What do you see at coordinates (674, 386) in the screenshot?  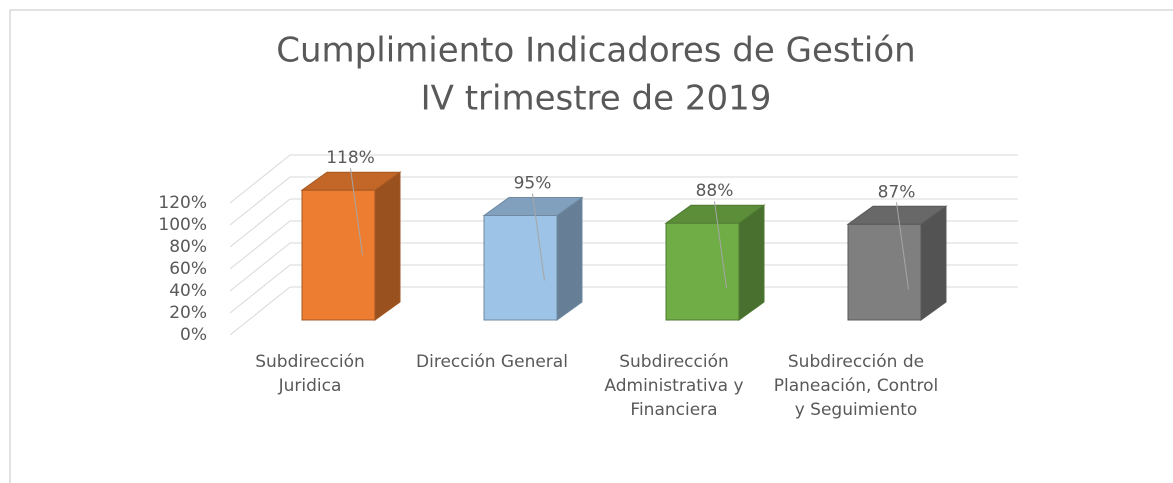 I see `x-tick-label: Subdirección Administrativa y Financiera` at bounding box center [674, 386].